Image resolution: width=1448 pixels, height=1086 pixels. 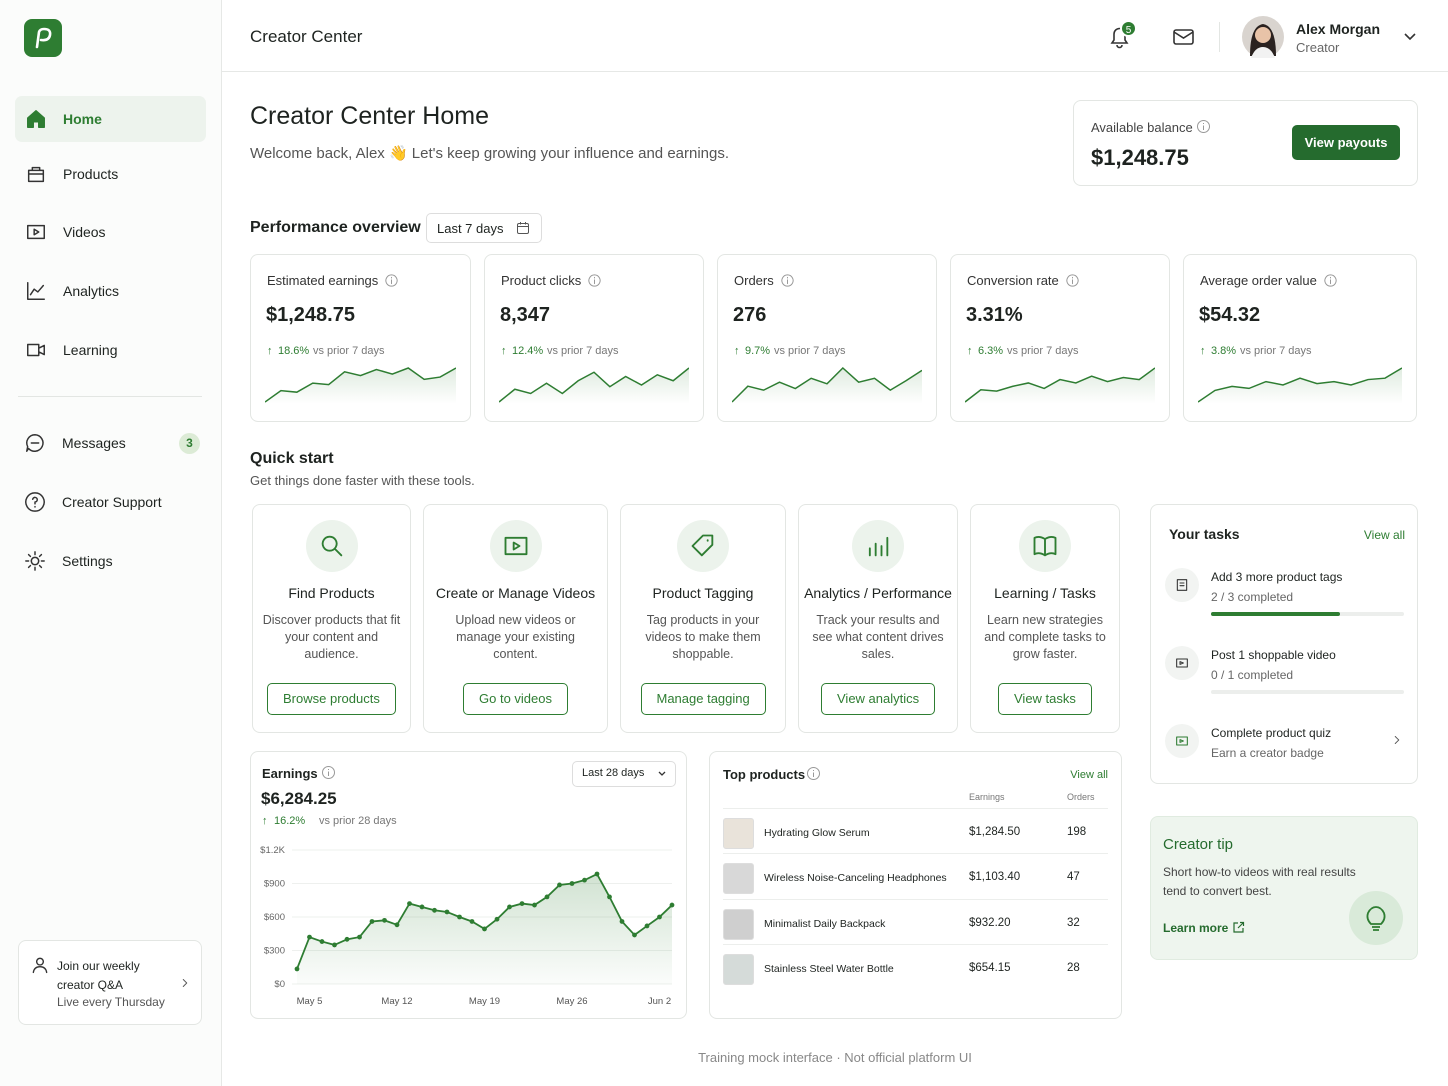 I want to click on y-tick-label: $300, so click(x=274, y=951).